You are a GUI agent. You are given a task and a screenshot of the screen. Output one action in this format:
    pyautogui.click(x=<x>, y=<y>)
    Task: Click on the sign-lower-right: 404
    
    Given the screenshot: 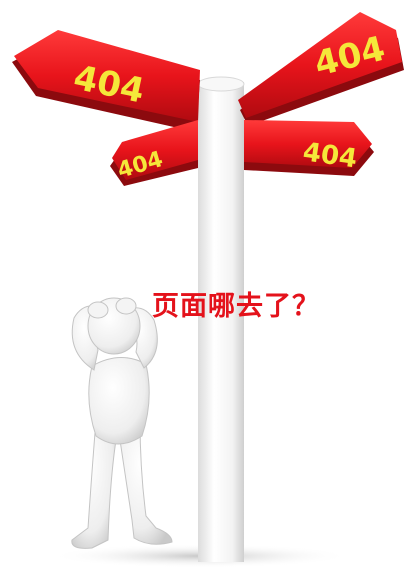 What is the action you would take?
    pyautogui.click(x=309, y=148)
    